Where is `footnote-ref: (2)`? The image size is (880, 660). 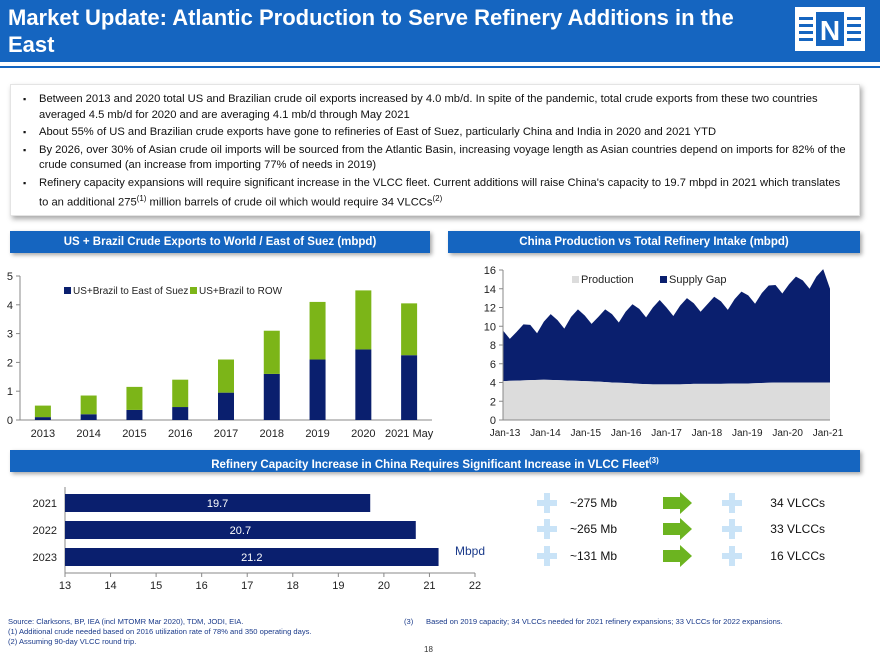 footnote-ref: (2) is located at coordinates (437, 198).